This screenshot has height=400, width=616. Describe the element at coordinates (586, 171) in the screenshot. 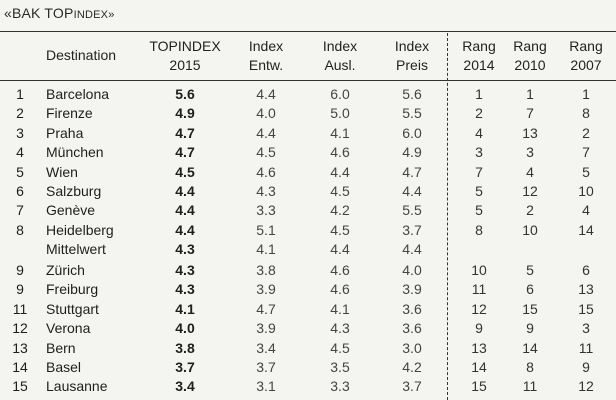

I see `rang-2007-cell: 5` at that location.